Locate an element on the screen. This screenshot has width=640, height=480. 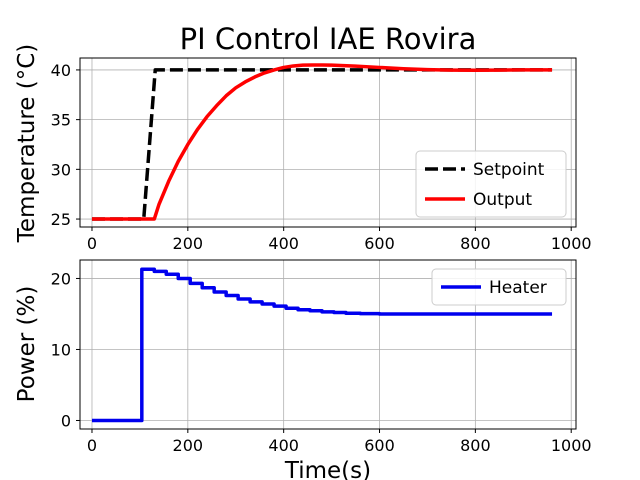
legend-label-setpoint: Setpoint is located at coordinates (509, 170).